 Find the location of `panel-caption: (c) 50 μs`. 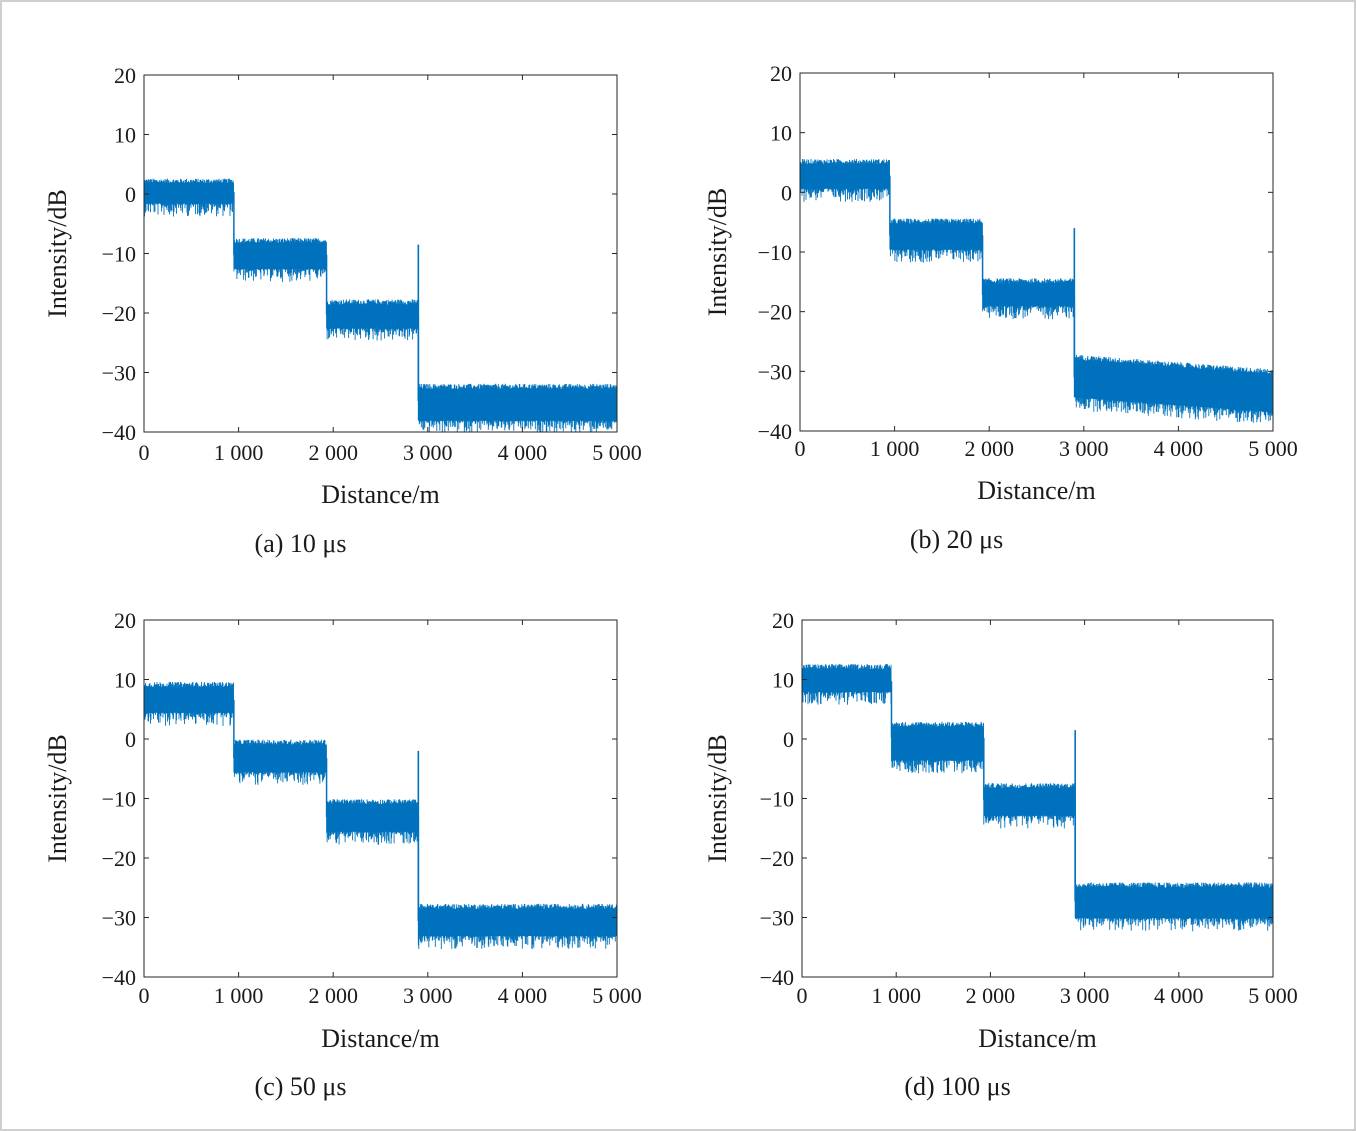

panel-caption: (c) 50 μs is located at coordinates (301, 1086).